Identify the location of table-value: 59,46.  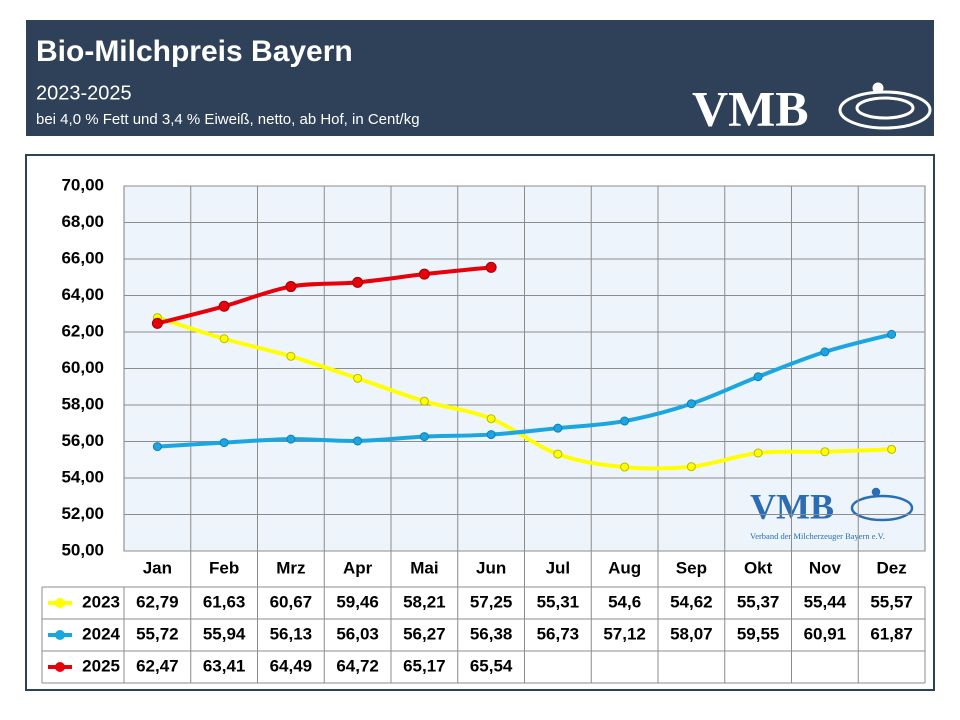
(357, 601).